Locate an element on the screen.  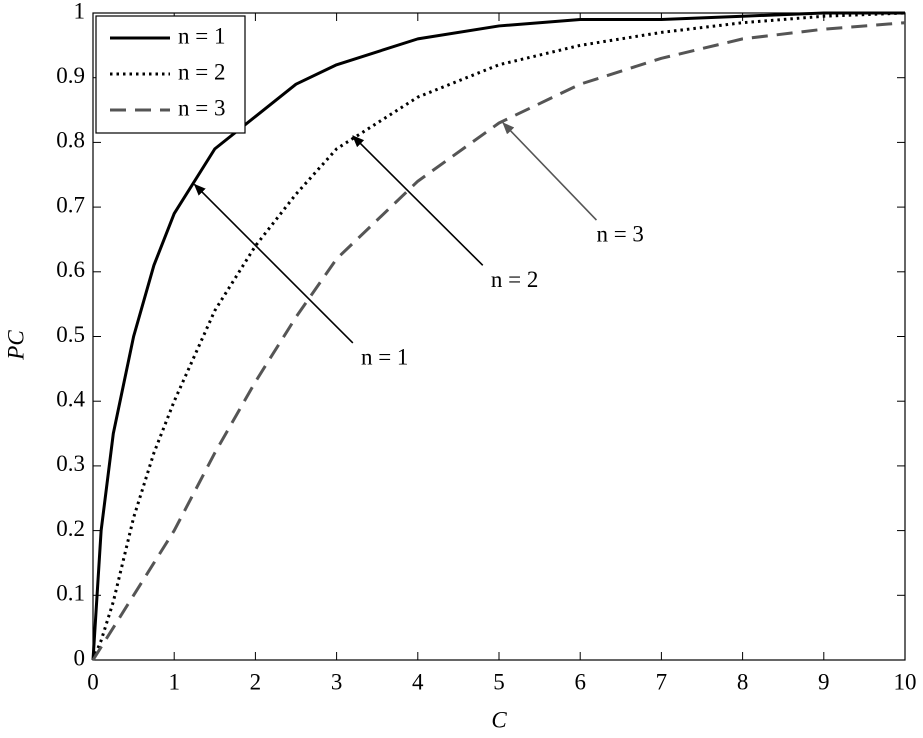
annotation-label: n = 2 is located at coordinates (514, 279).